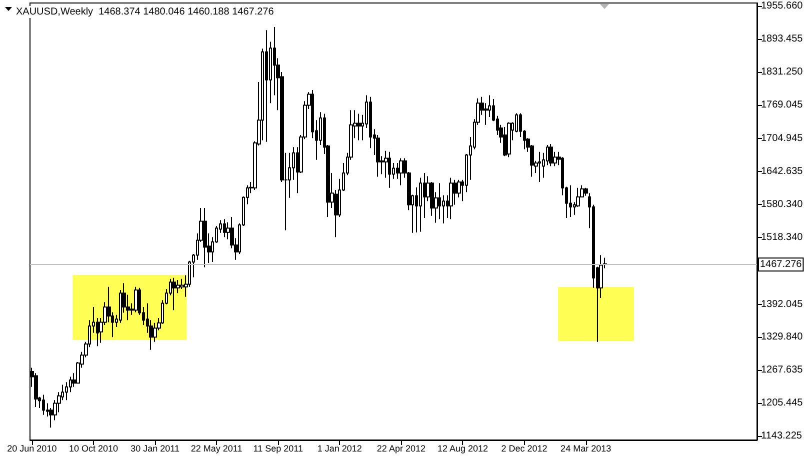 This screenshot has width=808, height=459. I want to click on y-tick-label: 1704.945, so click(782, 138).